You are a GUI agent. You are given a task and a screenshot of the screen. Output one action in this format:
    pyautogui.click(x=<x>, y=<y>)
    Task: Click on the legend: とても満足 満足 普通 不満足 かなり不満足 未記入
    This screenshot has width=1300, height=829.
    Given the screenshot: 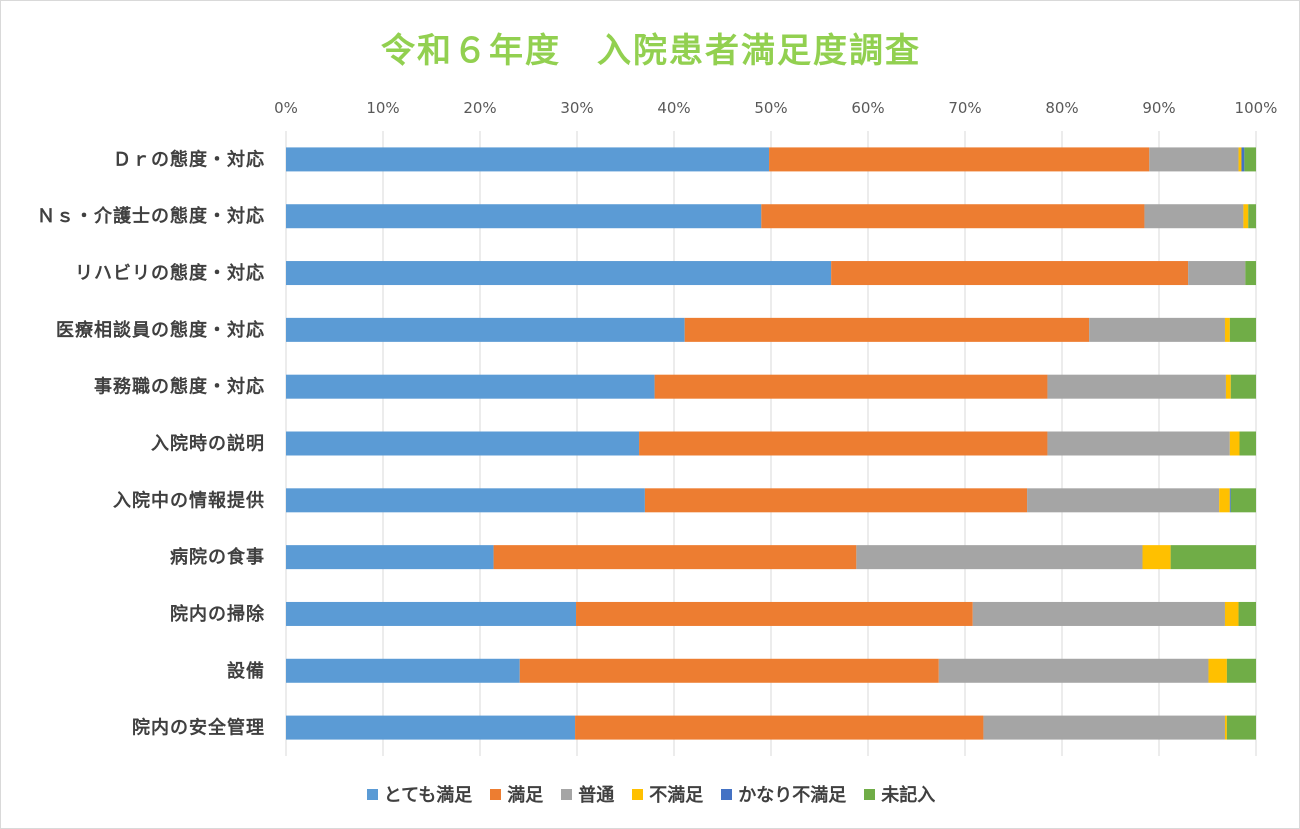 What is the action you would take?
    pyautogui.click(x=650, y=794)
    